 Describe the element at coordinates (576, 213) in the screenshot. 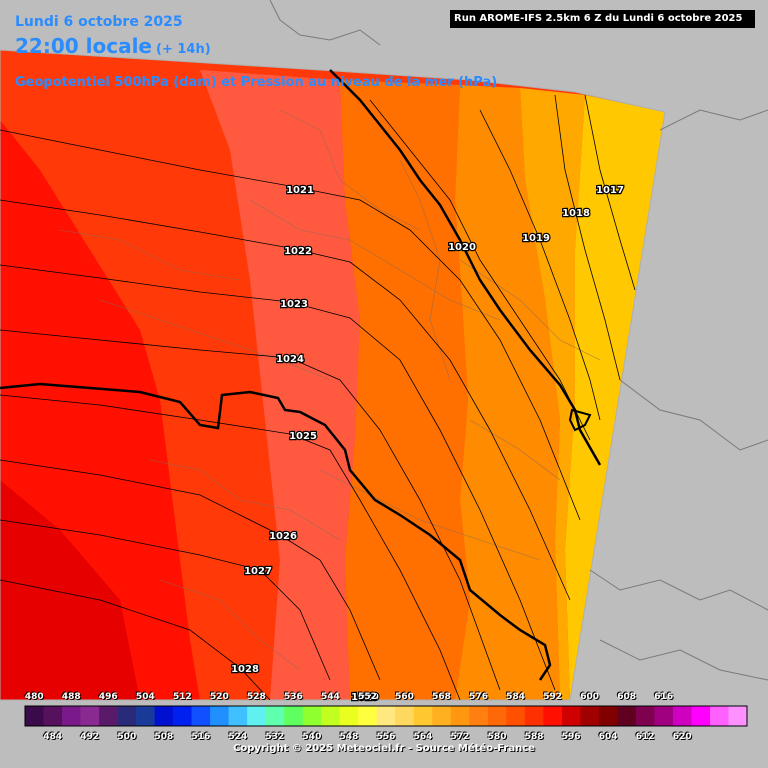

I see `isobar-label: 1018` at that location.